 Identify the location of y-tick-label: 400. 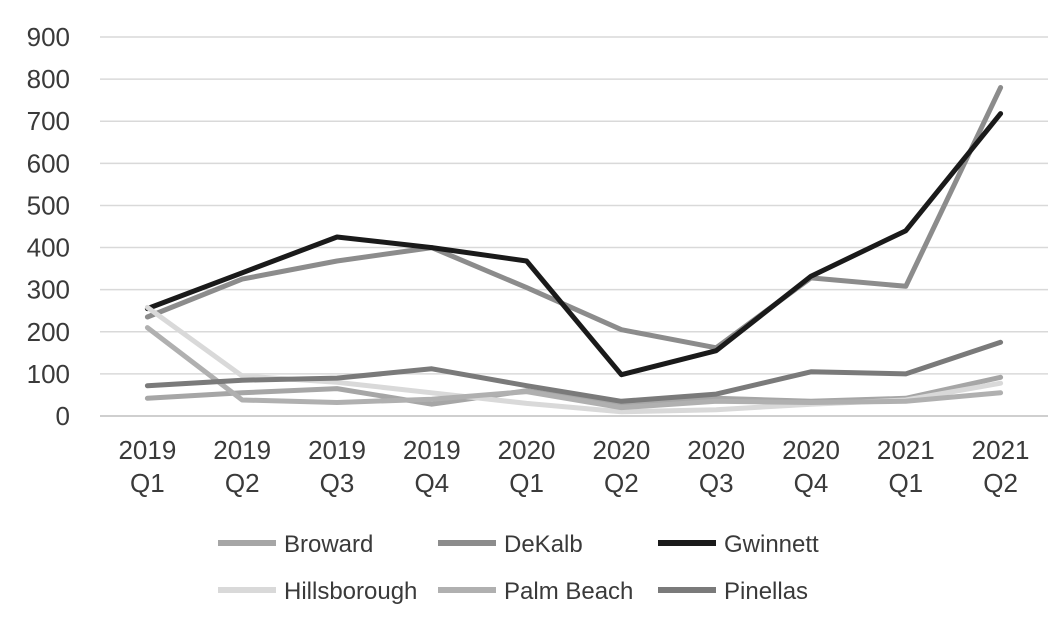
(48, 248).